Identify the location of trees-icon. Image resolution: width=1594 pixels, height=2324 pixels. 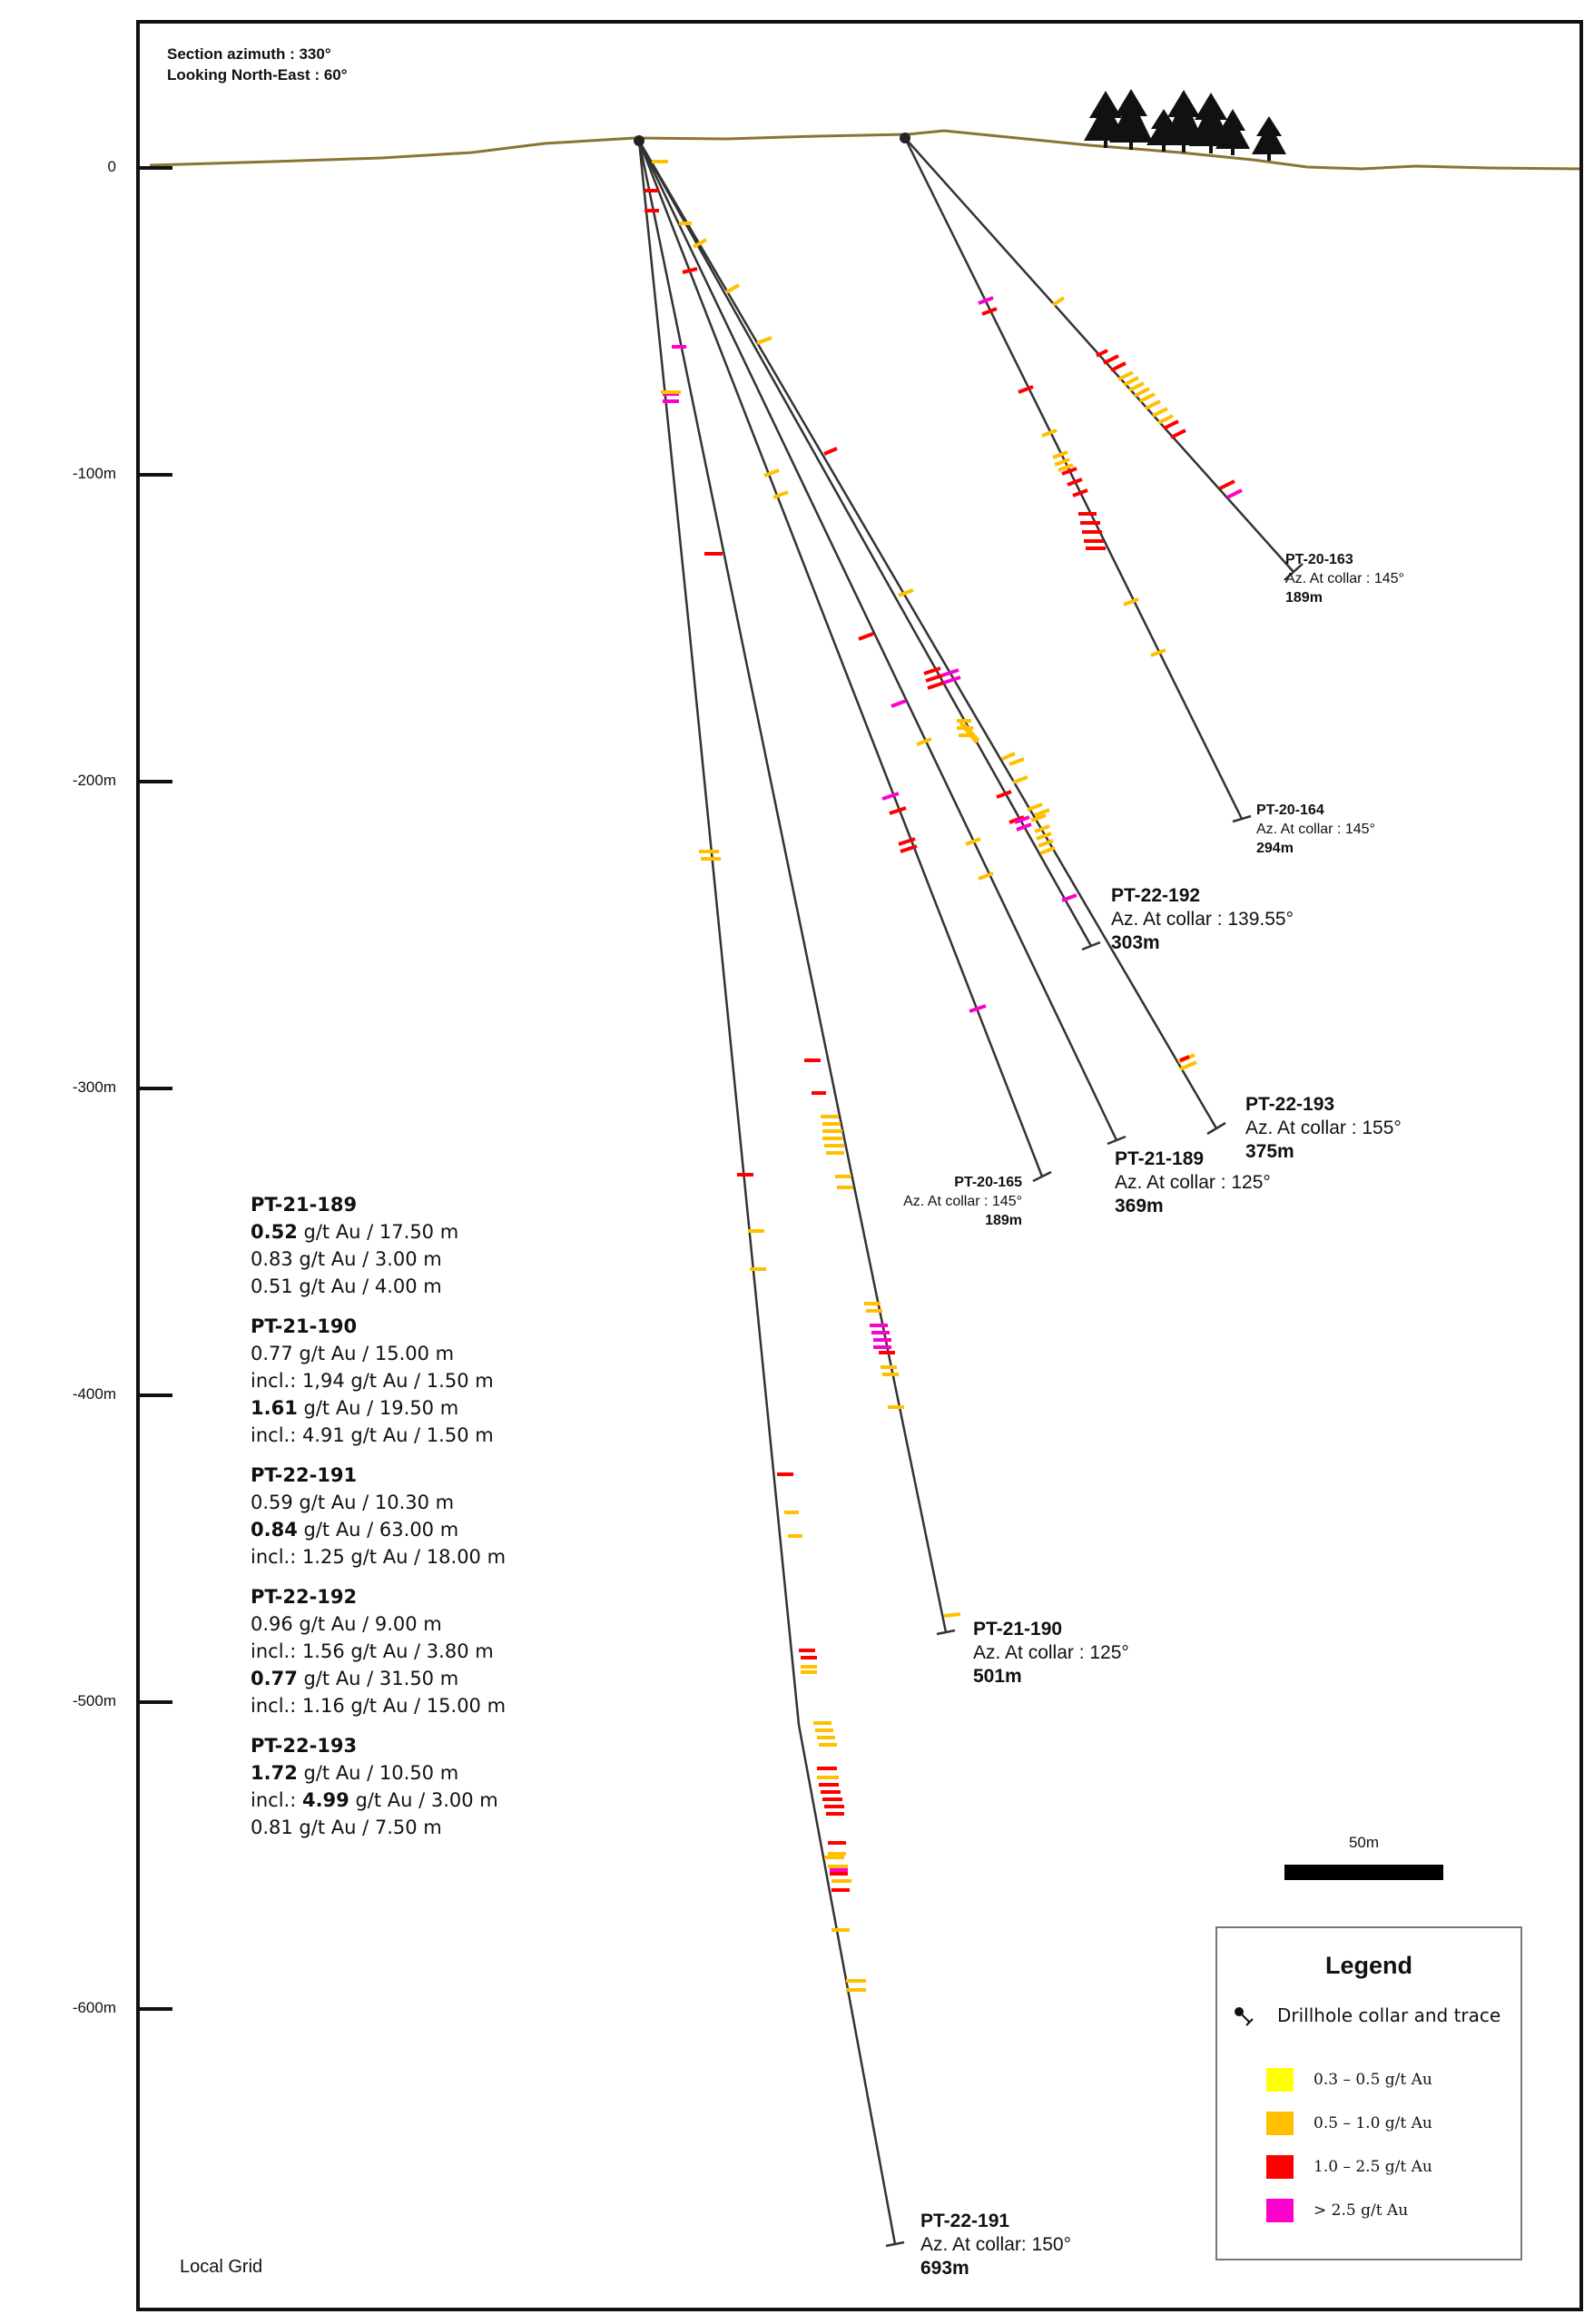
(1185, 125).